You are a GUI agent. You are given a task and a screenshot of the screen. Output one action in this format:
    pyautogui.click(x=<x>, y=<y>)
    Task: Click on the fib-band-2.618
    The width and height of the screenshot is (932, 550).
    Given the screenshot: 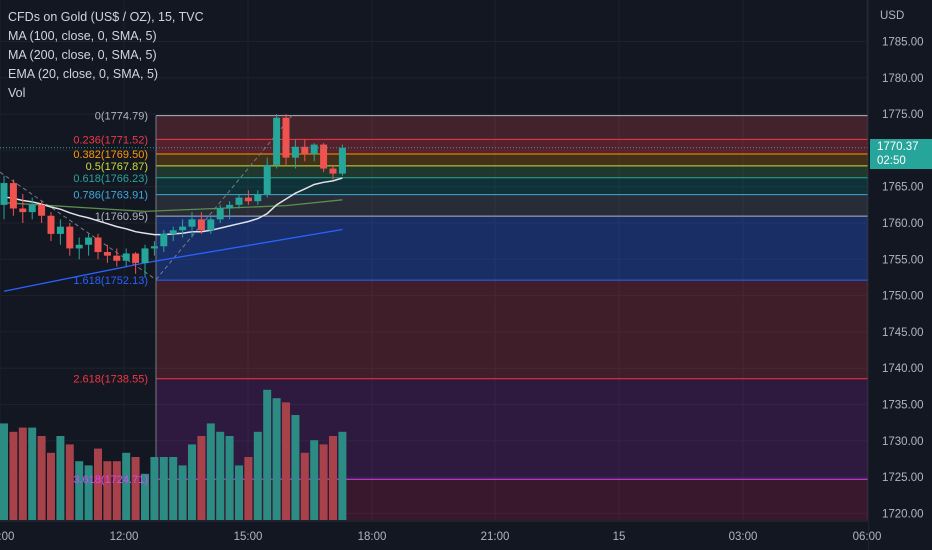 What is the action you would take?
    pyautogui.click(x=512, y=429)
    